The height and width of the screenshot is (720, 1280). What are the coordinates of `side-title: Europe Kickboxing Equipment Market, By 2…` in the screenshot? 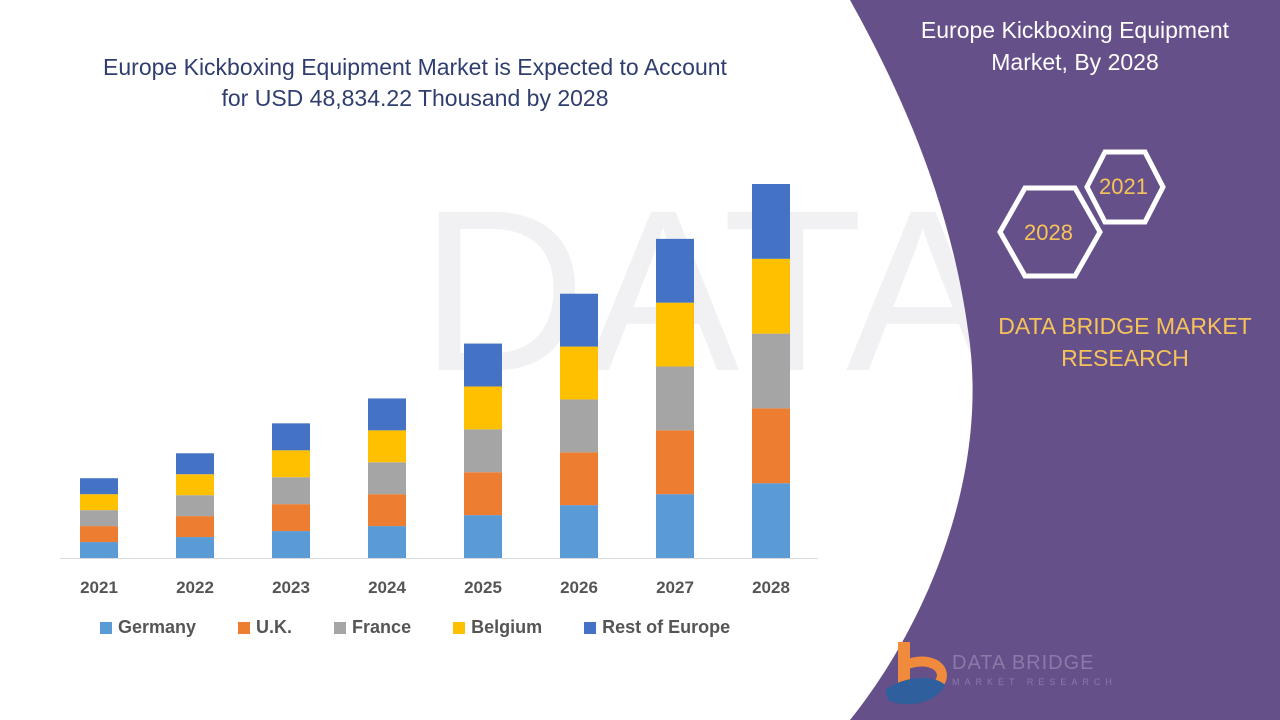 It's located at (1075, 46).